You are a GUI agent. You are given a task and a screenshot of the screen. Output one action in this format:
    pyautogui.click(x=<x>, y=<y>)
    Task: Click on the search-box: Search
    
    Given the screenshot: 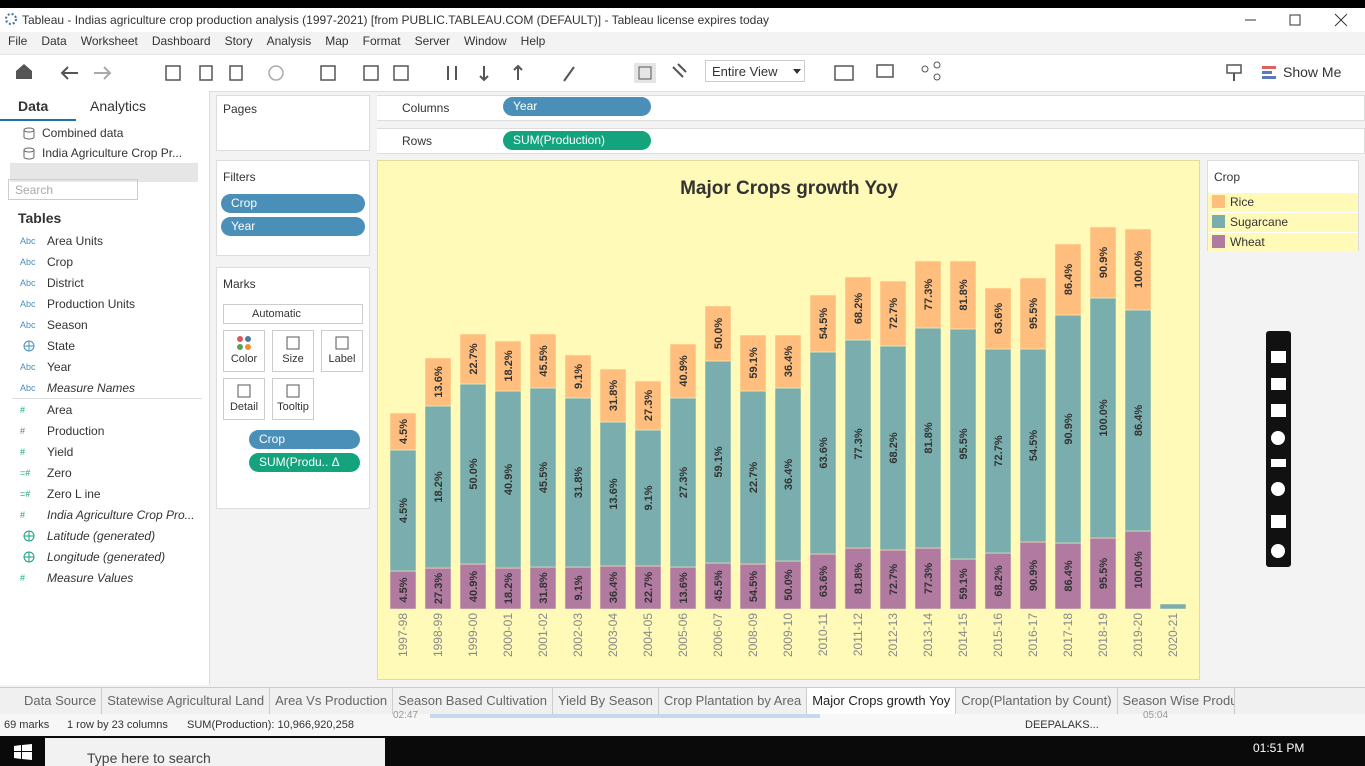 What is the action you would take?
    pyautogui.click(x=73, y=189)
    